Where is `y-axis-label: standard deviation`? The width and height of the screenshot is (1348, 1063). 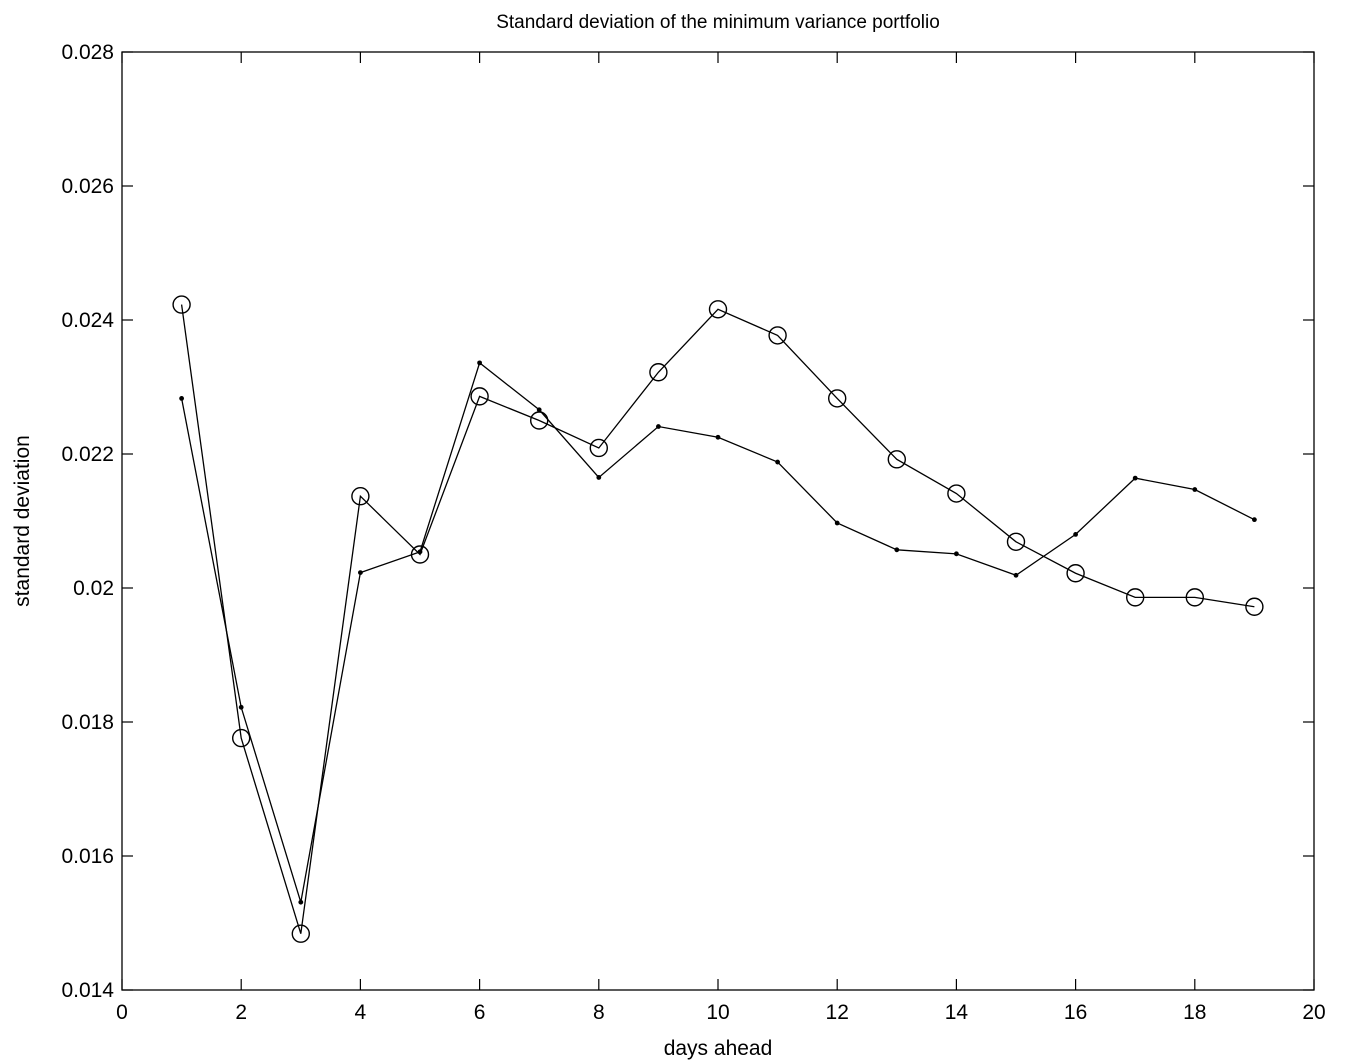
y-axis-label: standard deviation is located at coordinates (22, 521).